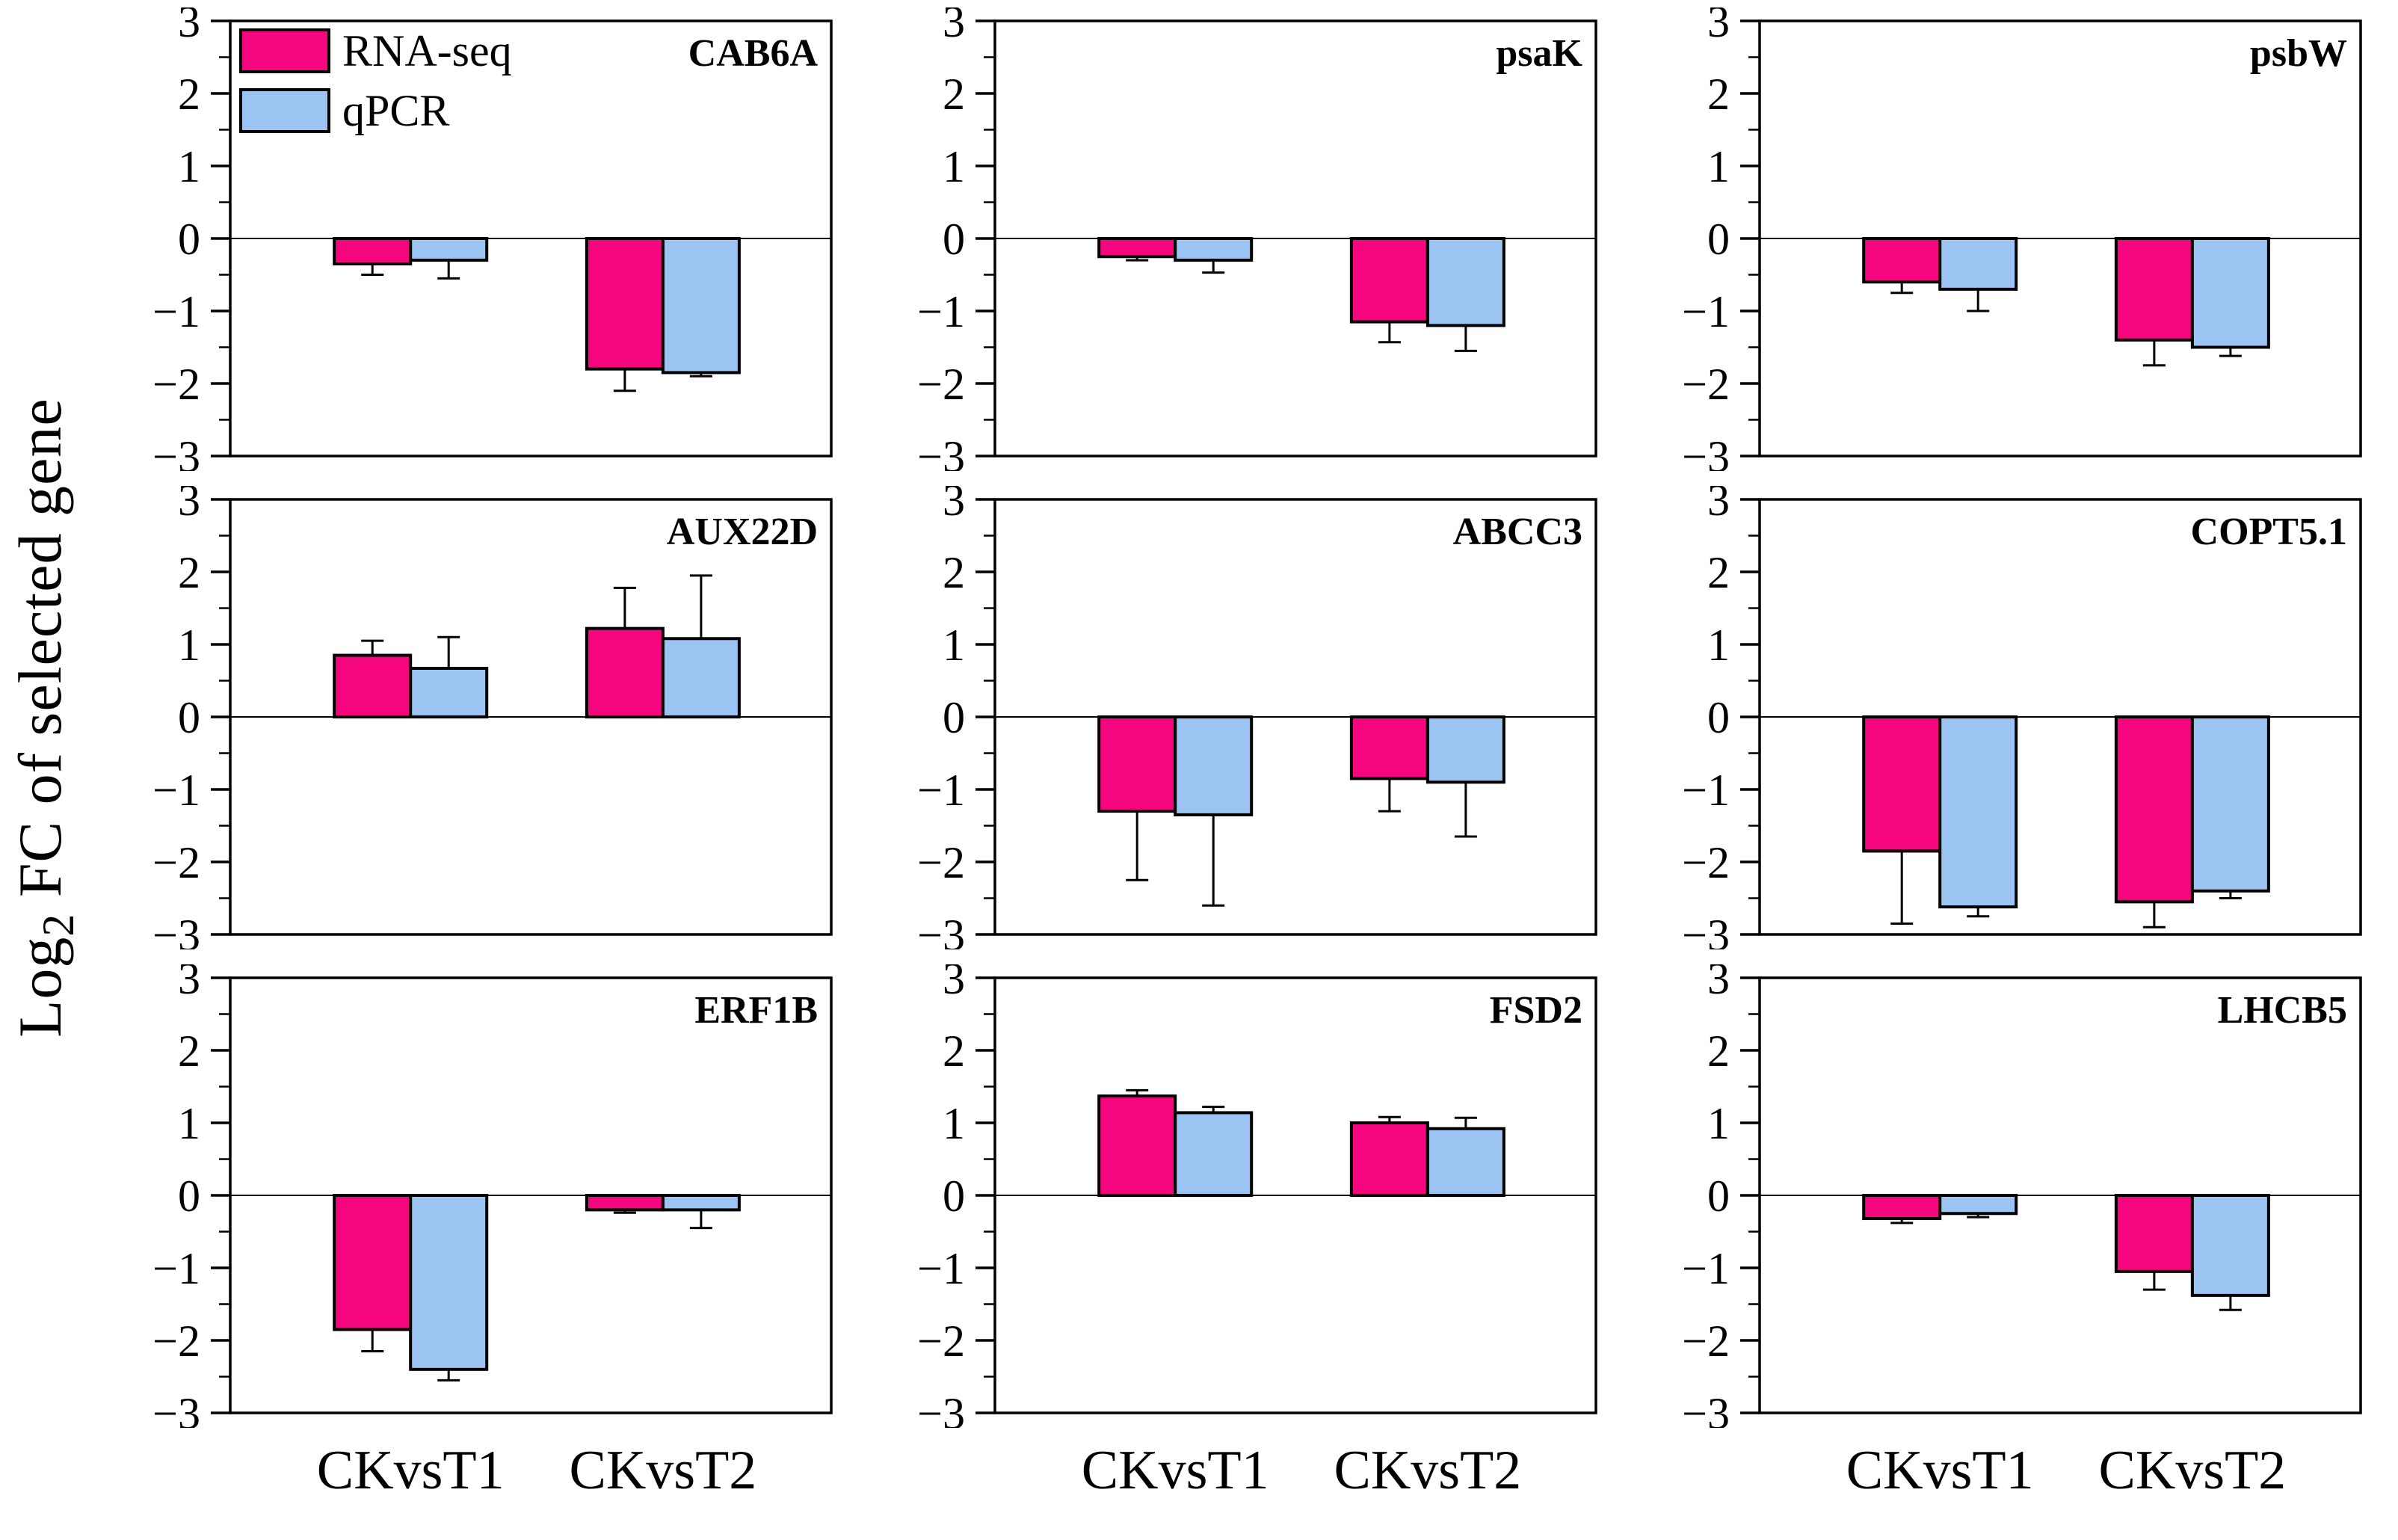 Image resolution: width=2398 pixels, height=1540 pixels. What do you see at coordinates (284, 110) in the screenshot?
I see `legend-swatch-qPCR` at bounding box center [284, 110].